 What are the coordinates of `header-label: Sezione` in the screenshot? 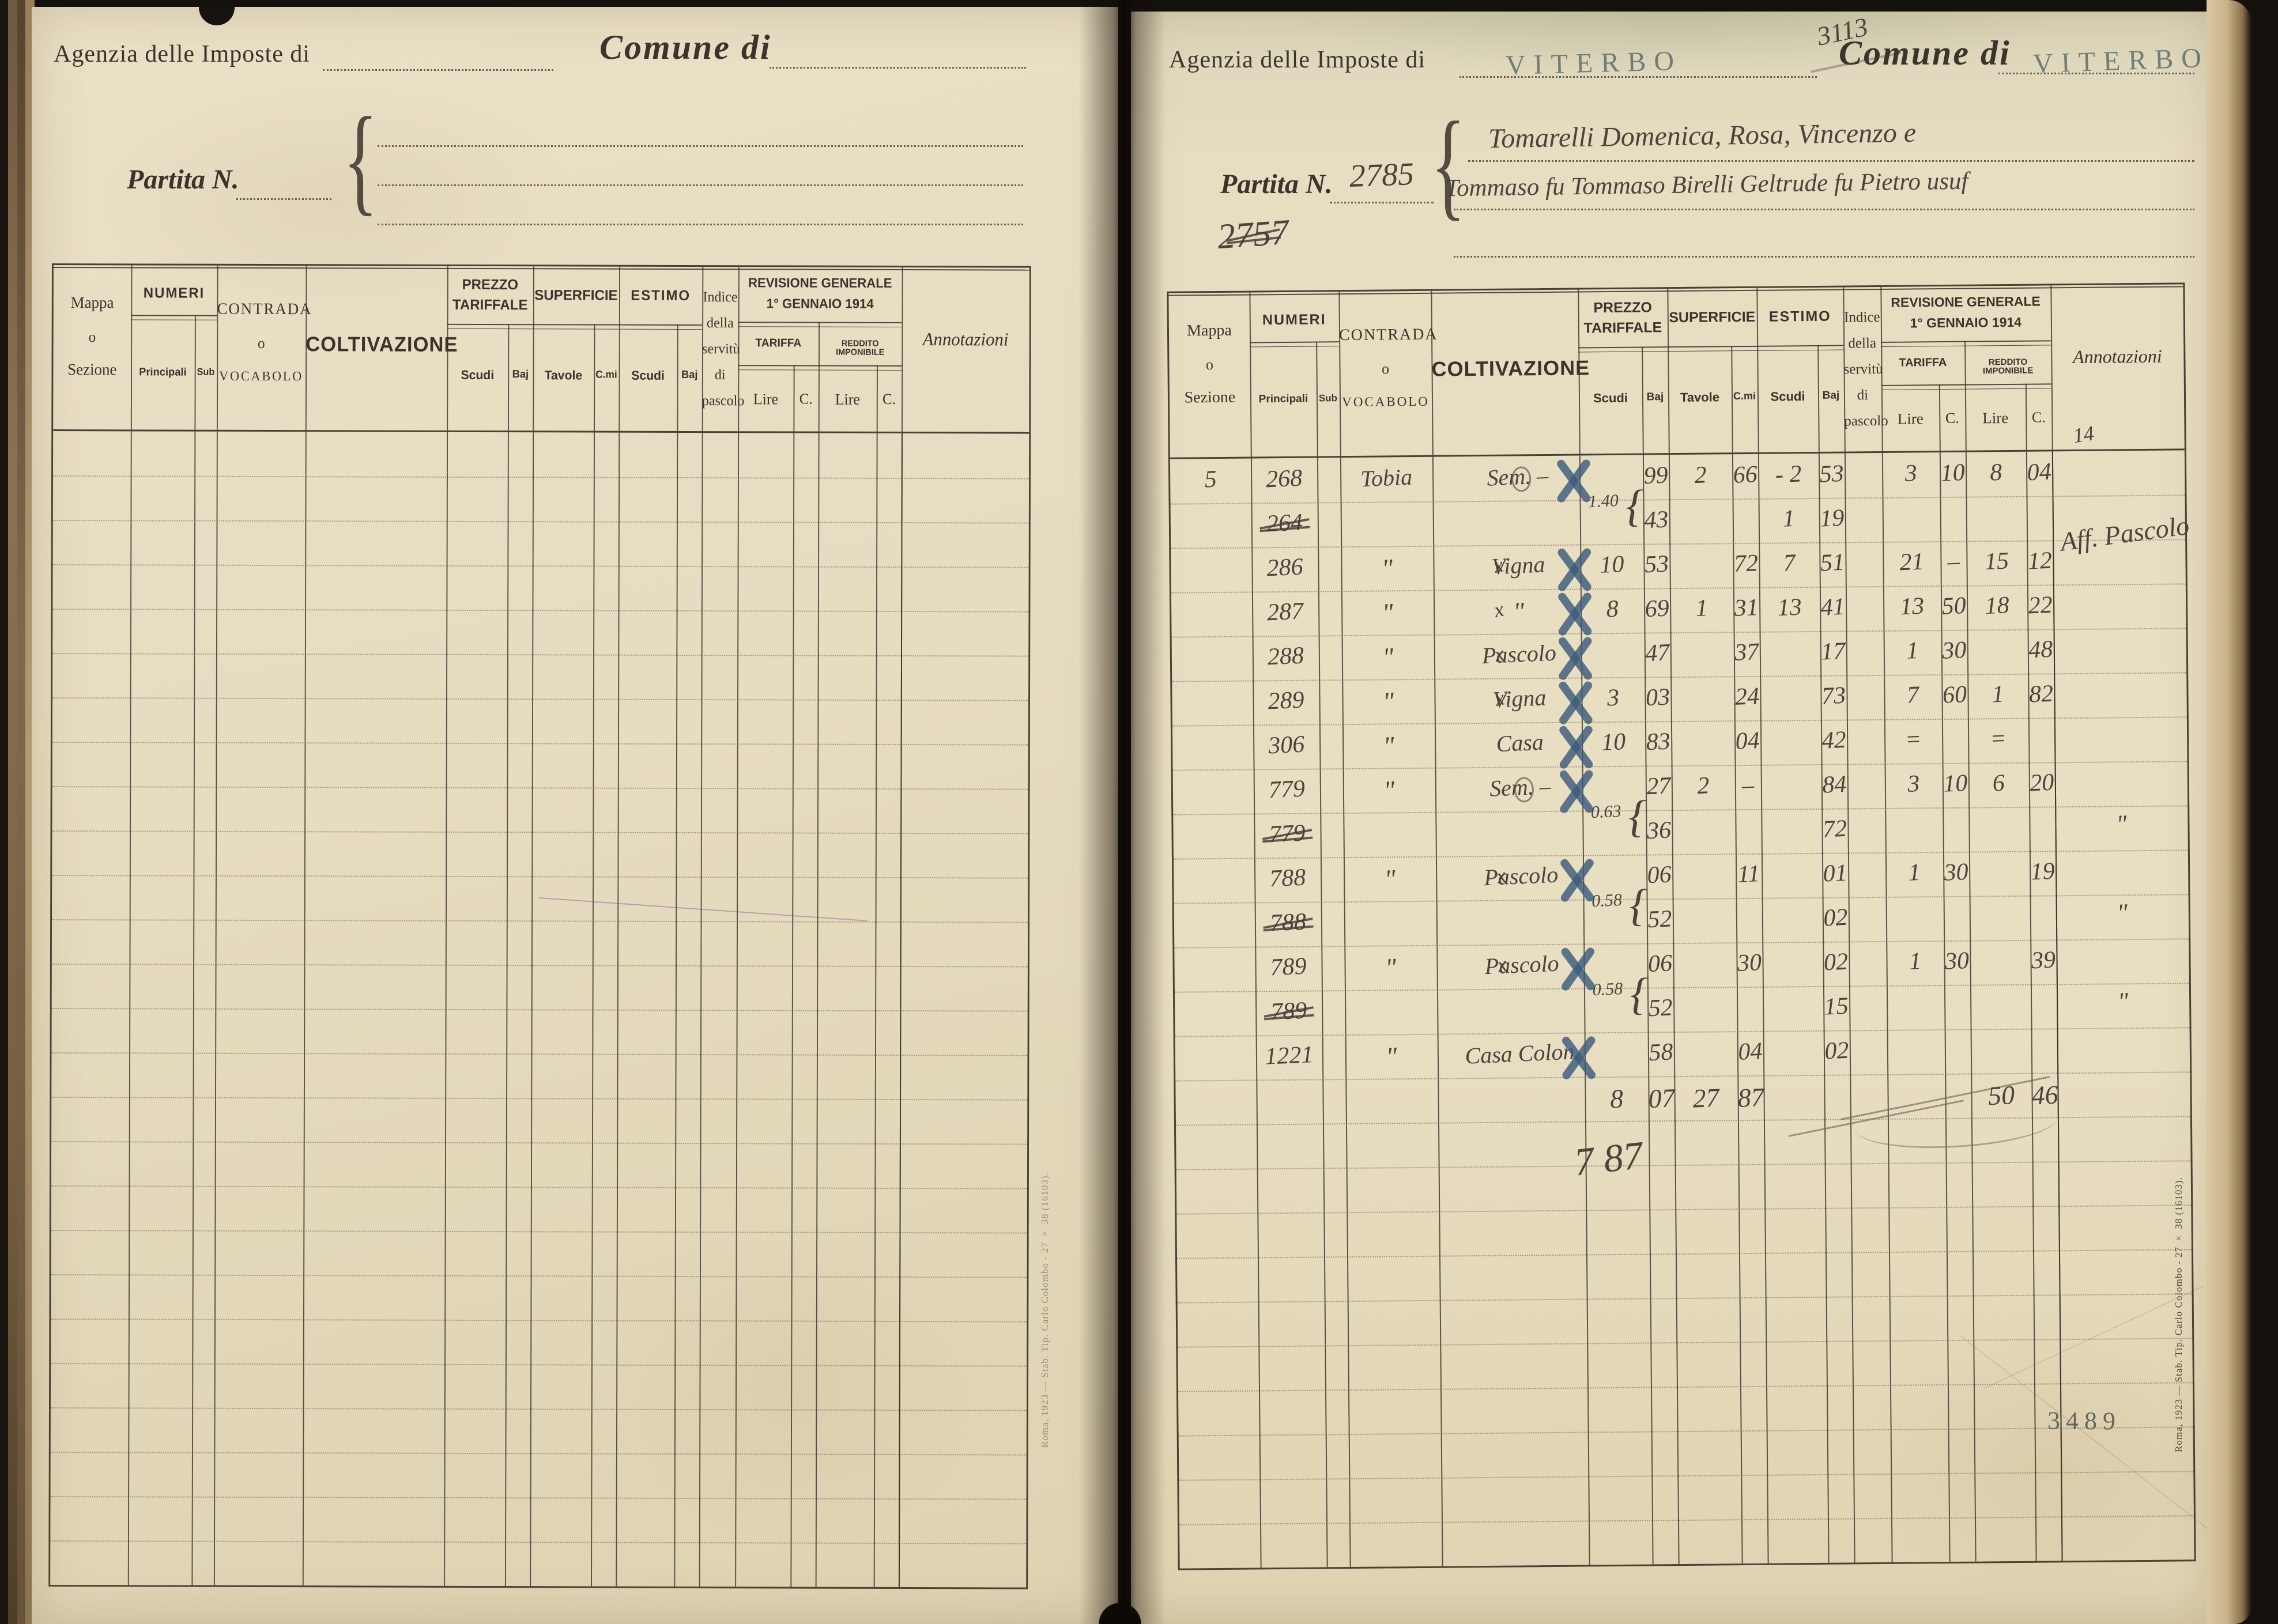 It's located at (92, 370).